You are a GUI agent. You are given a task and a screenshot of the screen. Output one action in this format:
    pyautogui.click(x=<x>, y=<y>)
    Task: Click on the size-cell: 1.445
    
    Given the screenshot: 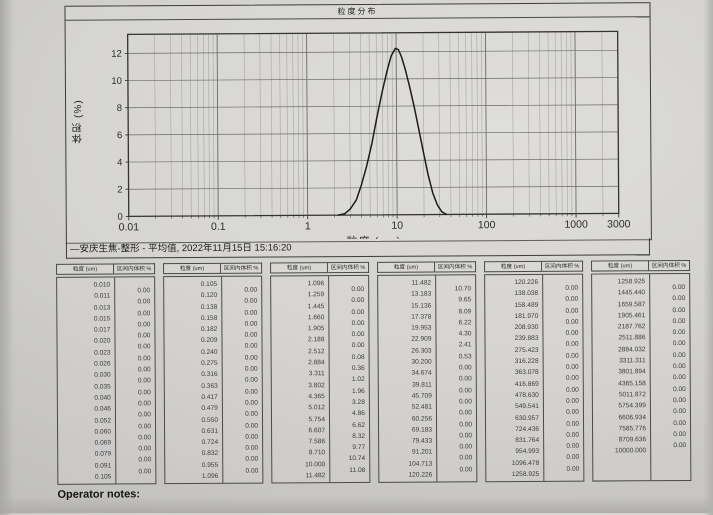 What is the action you would take?
    pyautogui.click(x=299, y=307)
    